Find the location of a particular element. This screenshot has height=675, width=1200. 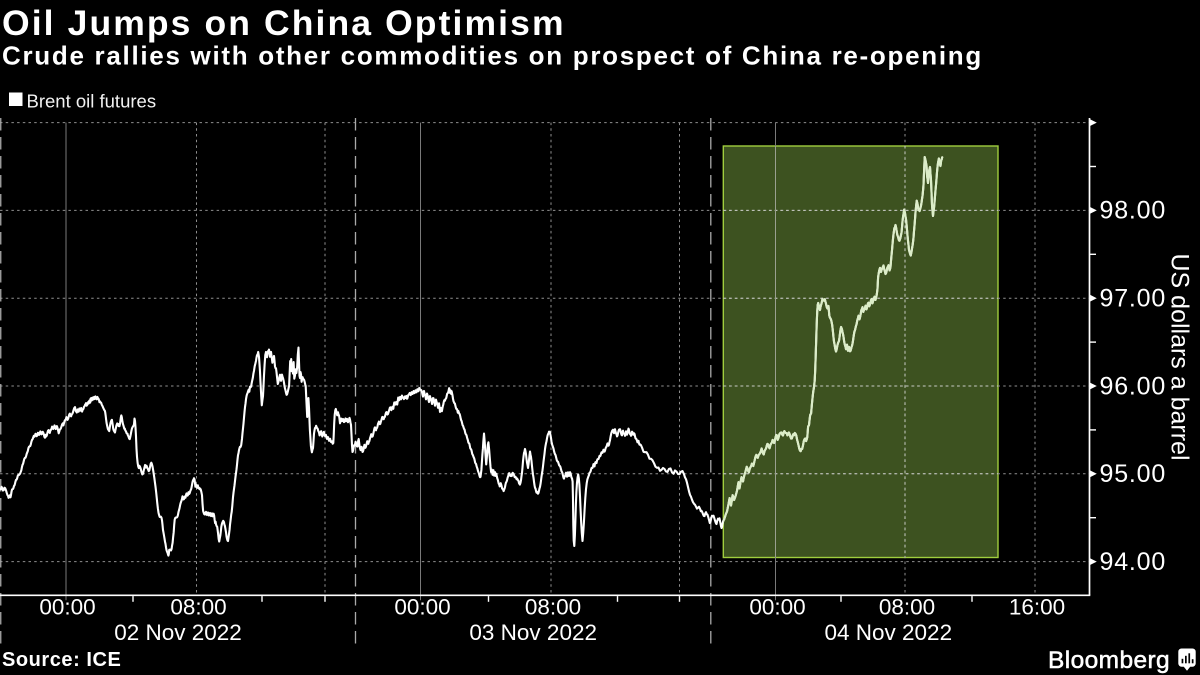

svg-text: Brent oil futures is located at coordinates (92, 101).